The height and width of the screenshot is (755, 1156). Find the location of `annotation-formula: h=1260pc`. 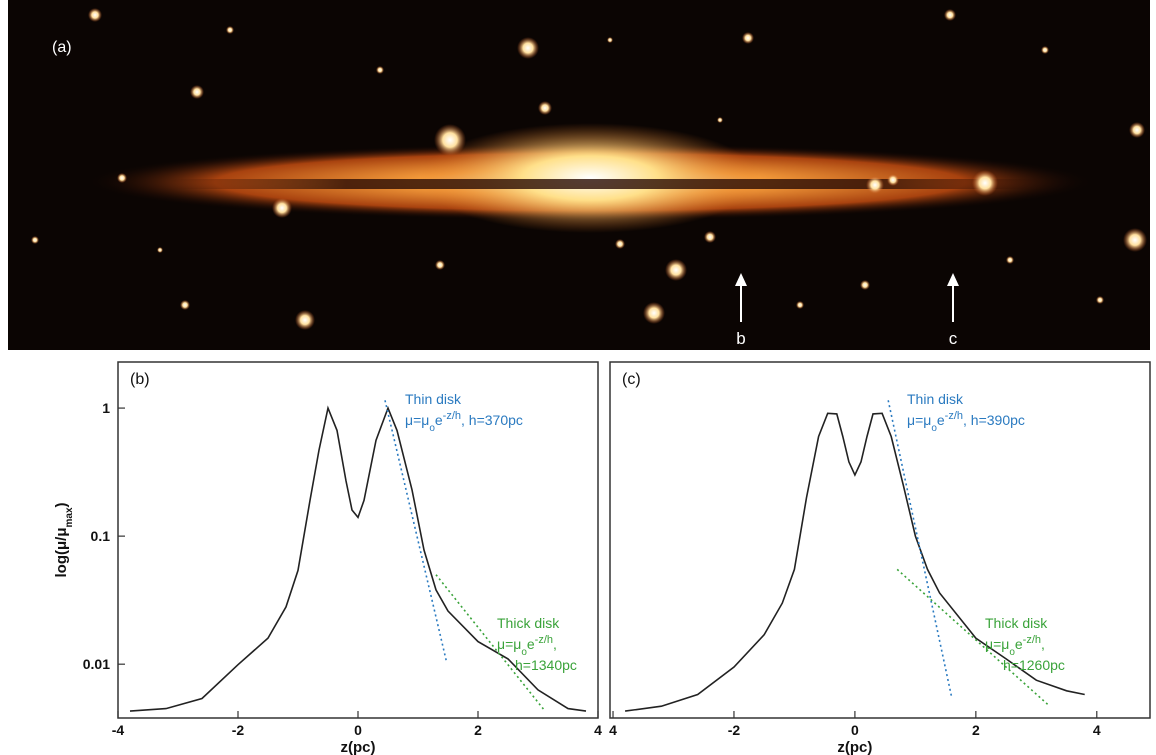

annotation-formula: h=1260pc is located at coordinates (1034, 665).